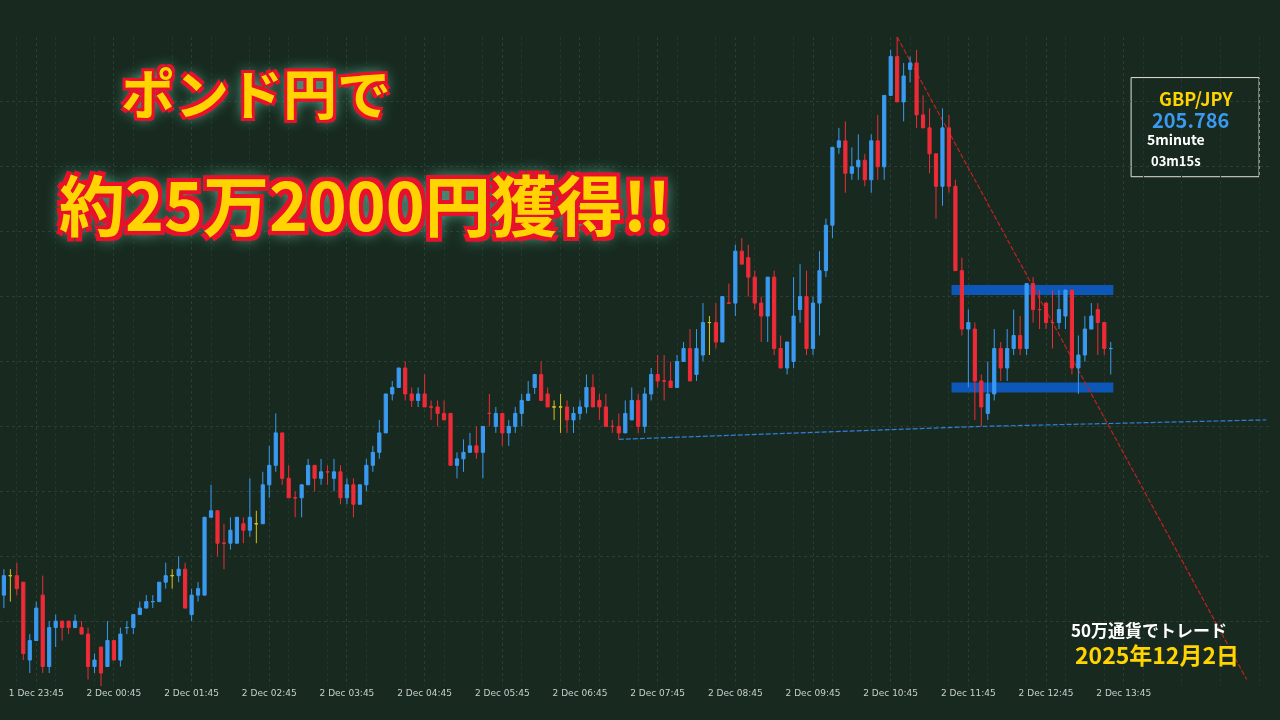 The width and height of the screenshot is (1280, 720). Describe the element at coordinates (347, 693) in the screenshot. I see `x-tick-label: 2 Dec 03:45` at that location.